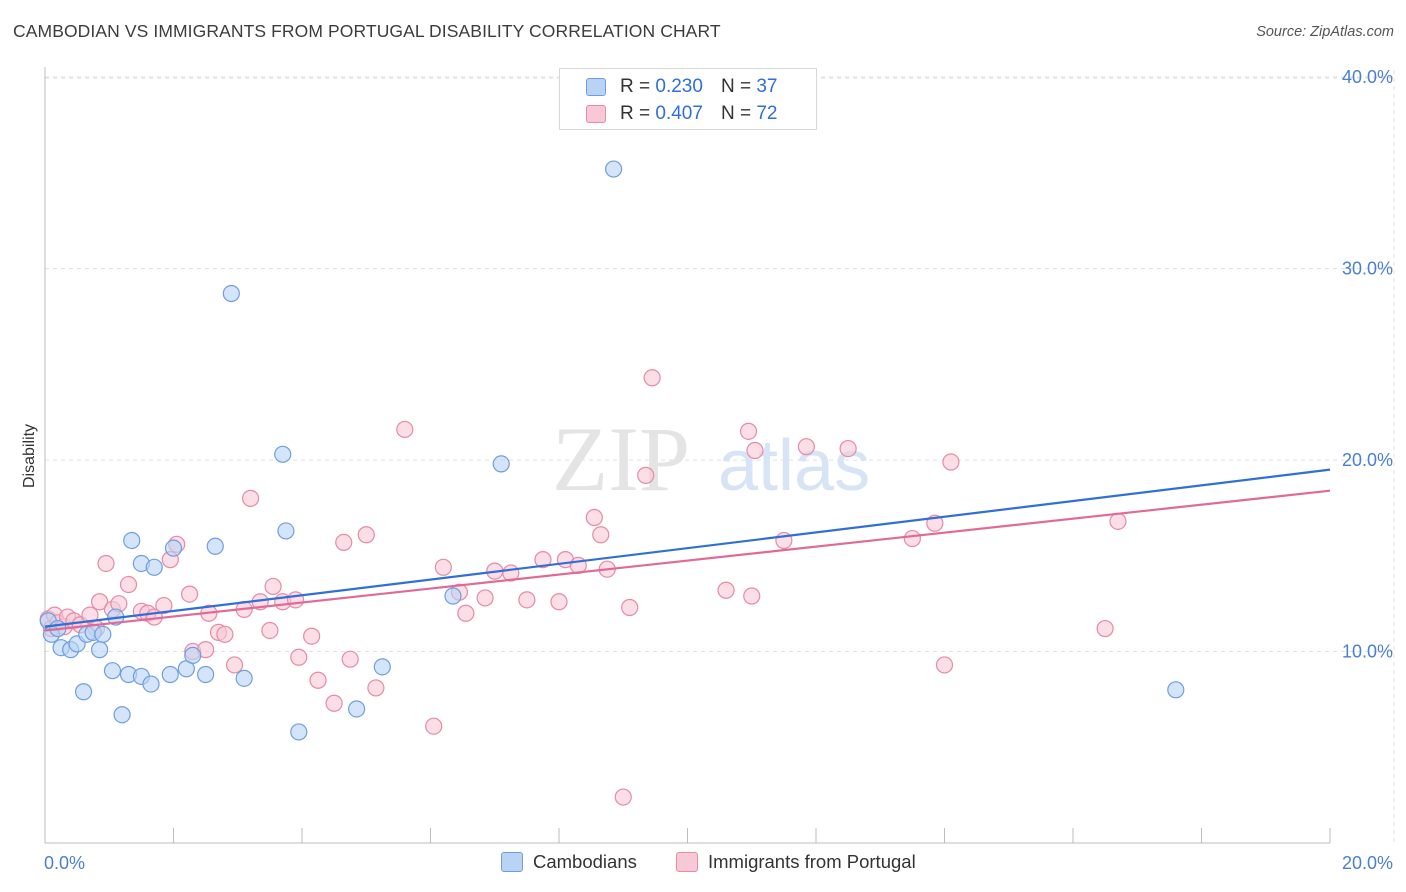 The image size is (1406, 892). What do you see at coordinates (687, 560) in the screenshot?
I see `trend-line-portugal` at bounding box center [687, 560].